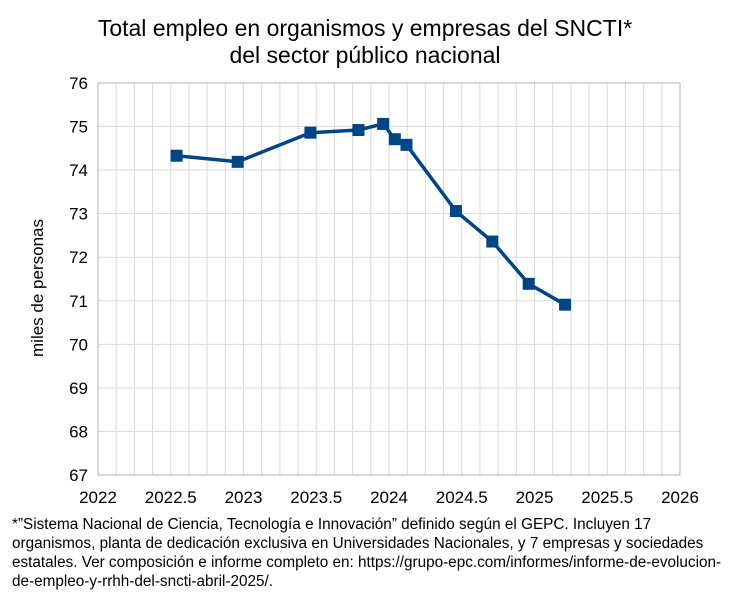 This screenshot has height=604, width=731. What do you see at coordinates (78, 83) in the screenshot?
I see `y-tick-label: 76` at bounding box center [78, 83].